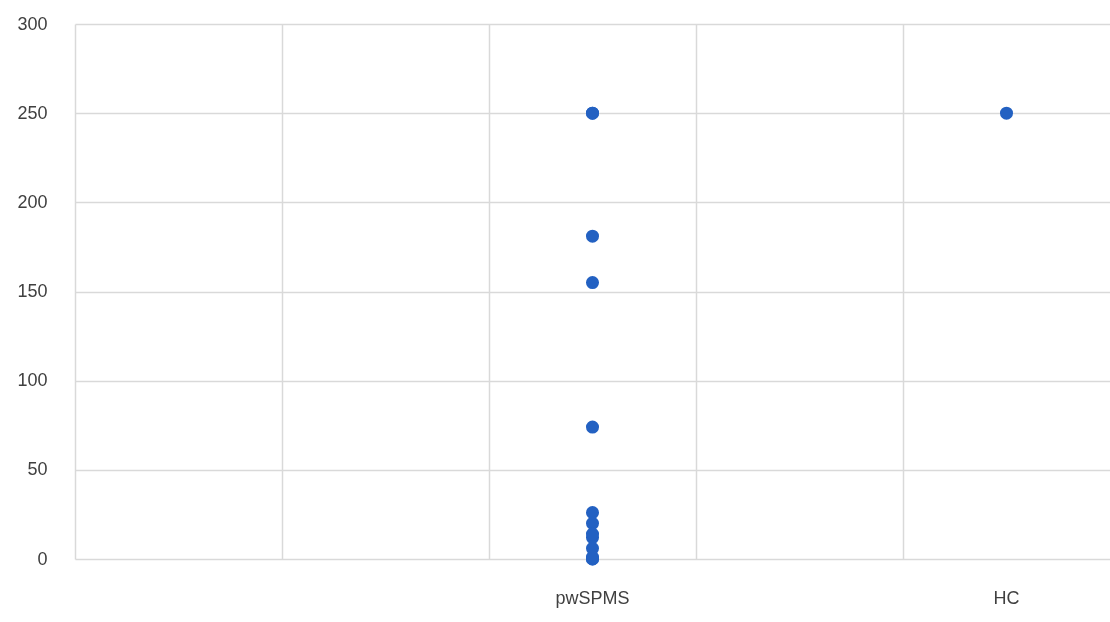 The height and width of the screenshot is (622, 1110). What do you see at coordinates (592, 597) in the screenshot?
I see `x-tick-label: pwSPMS` at bounding box center [592, 597].